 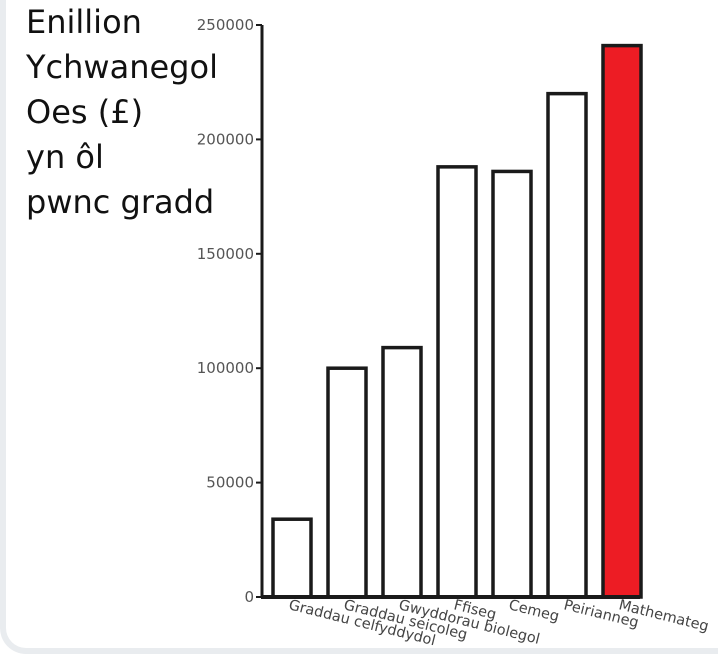 I want to click on y-tick-label: 250000, so click(x=225, y=25).